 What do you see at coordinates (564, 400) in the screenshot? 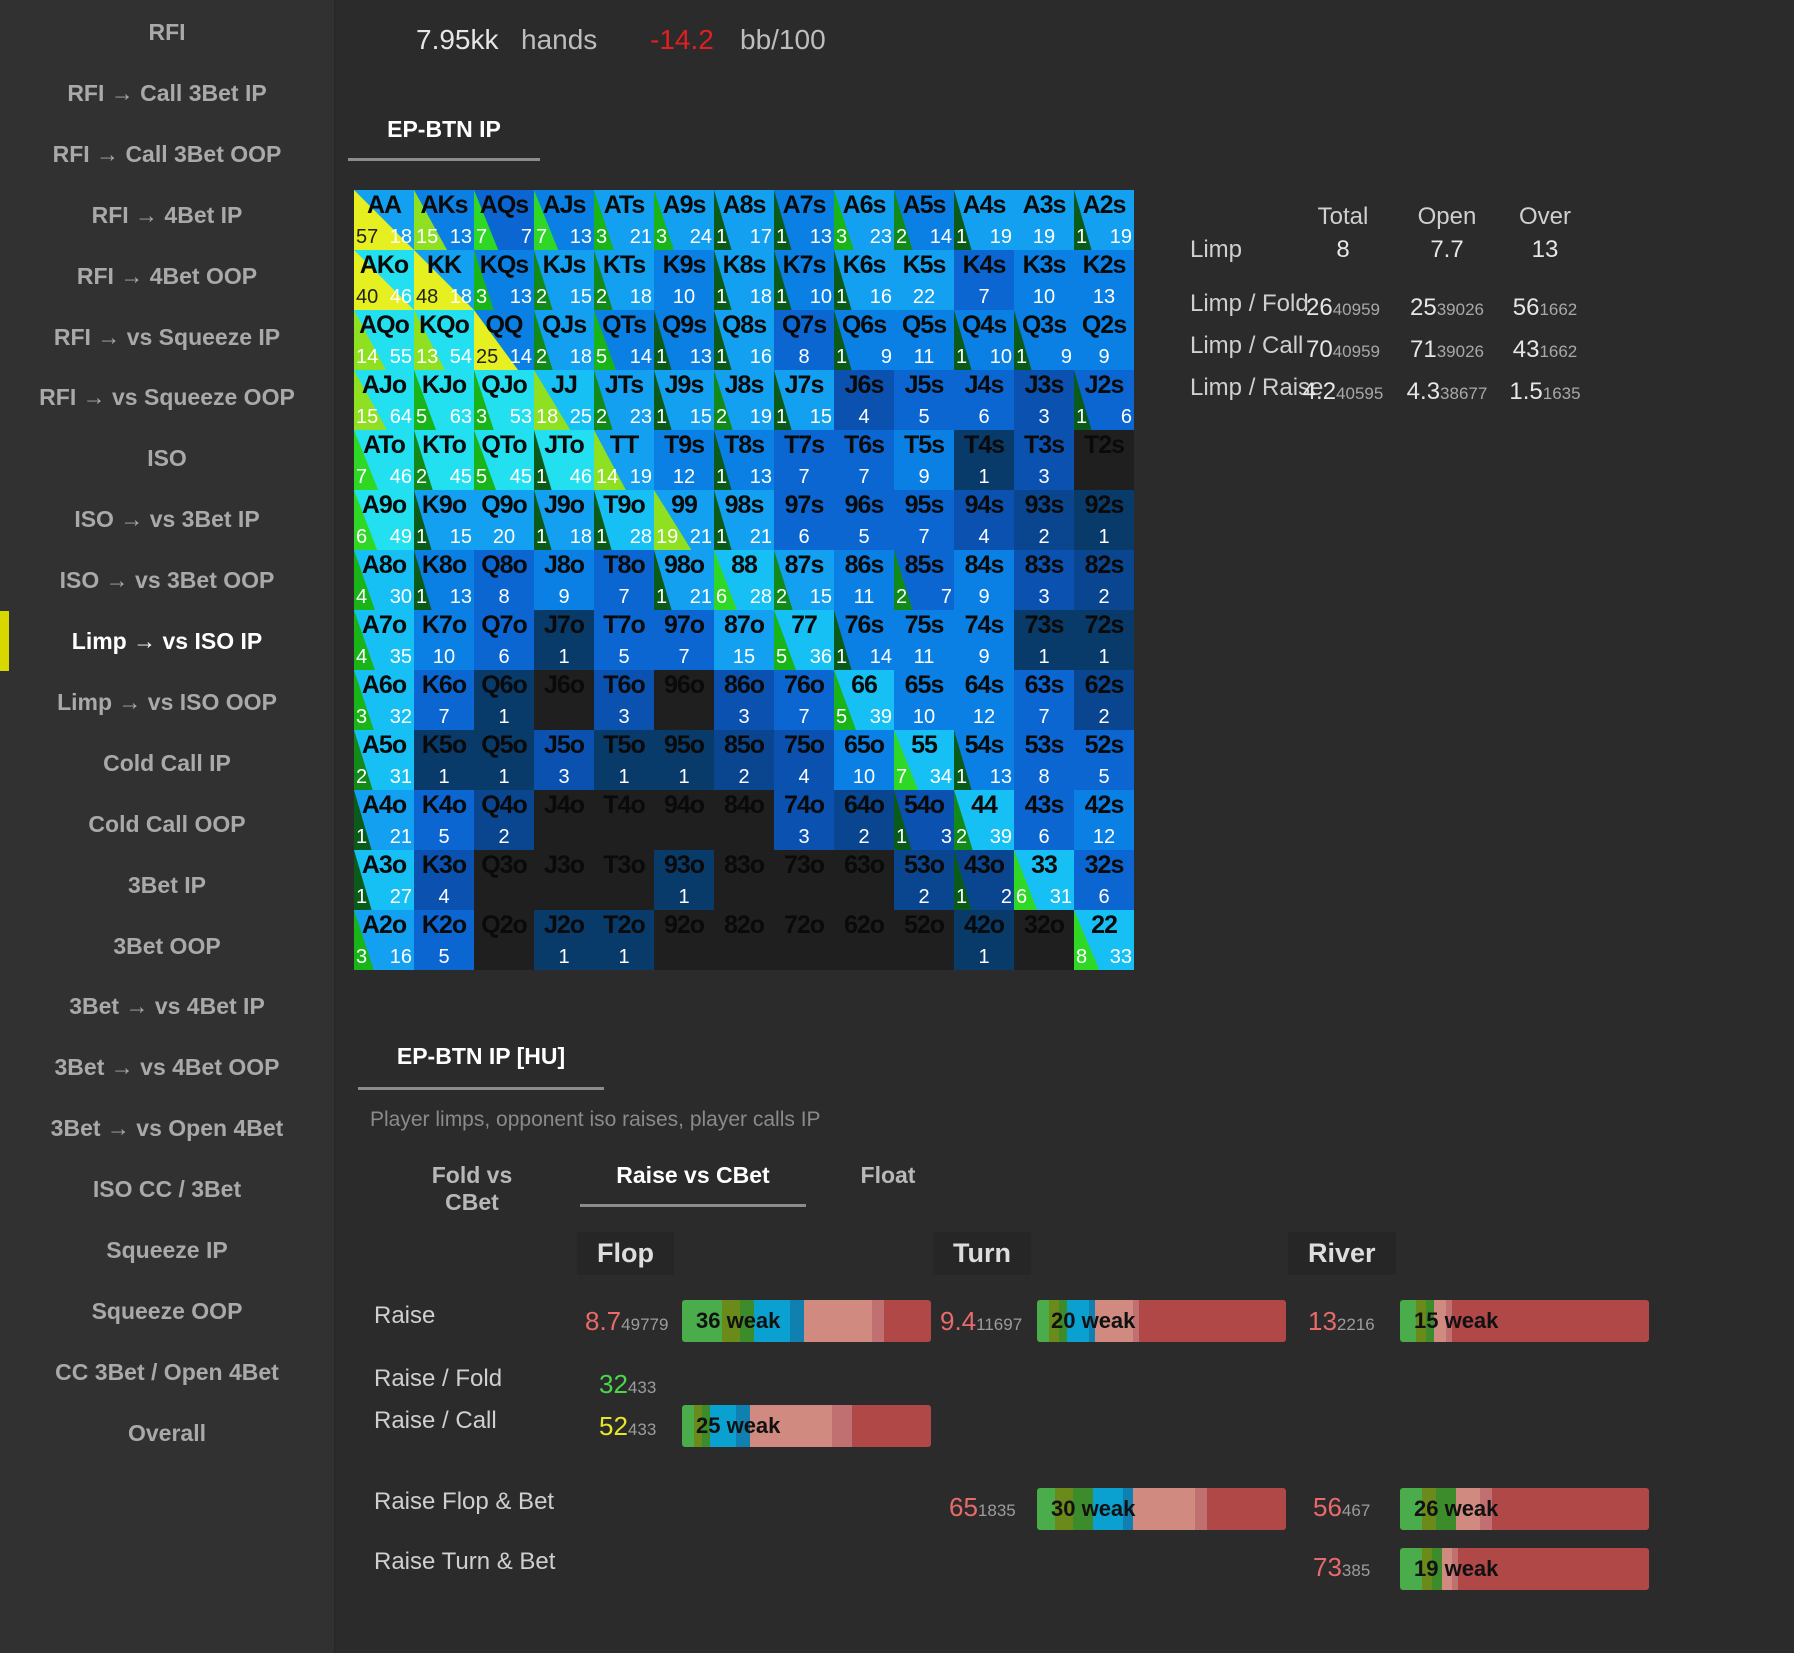
I see `hand-cell: JJ 18 25` at bounding box center [564, 400].